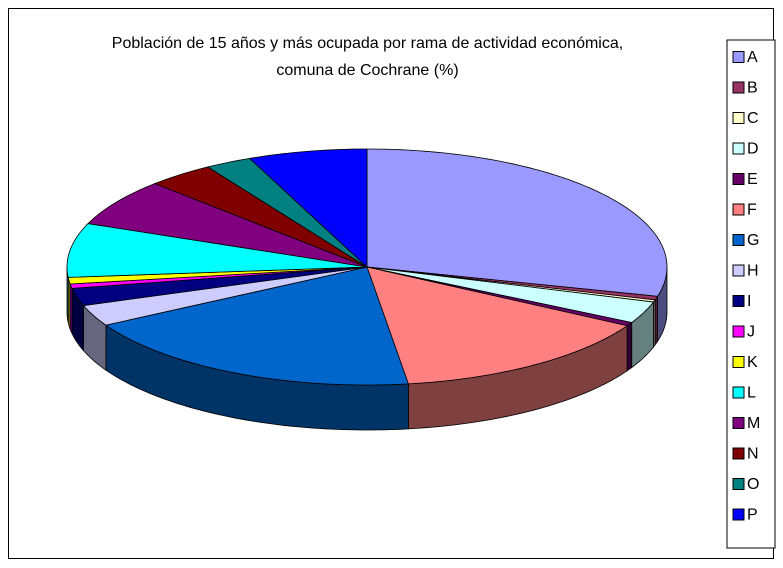 This screenshot has width=783, height=568. What do you see at coordinates (629, 346) in the screenshot?
I see `slice-side` at bounding box center [629, 346].